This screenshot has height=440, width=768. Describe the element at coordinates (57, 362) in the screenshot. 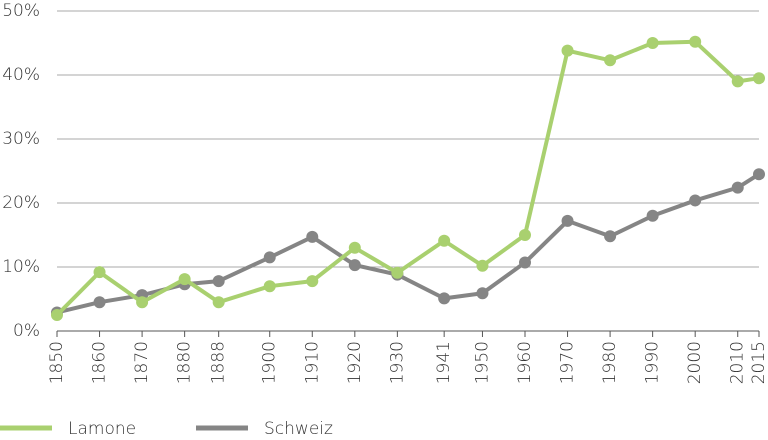

I see `x-tick-label: 1850` at that location.